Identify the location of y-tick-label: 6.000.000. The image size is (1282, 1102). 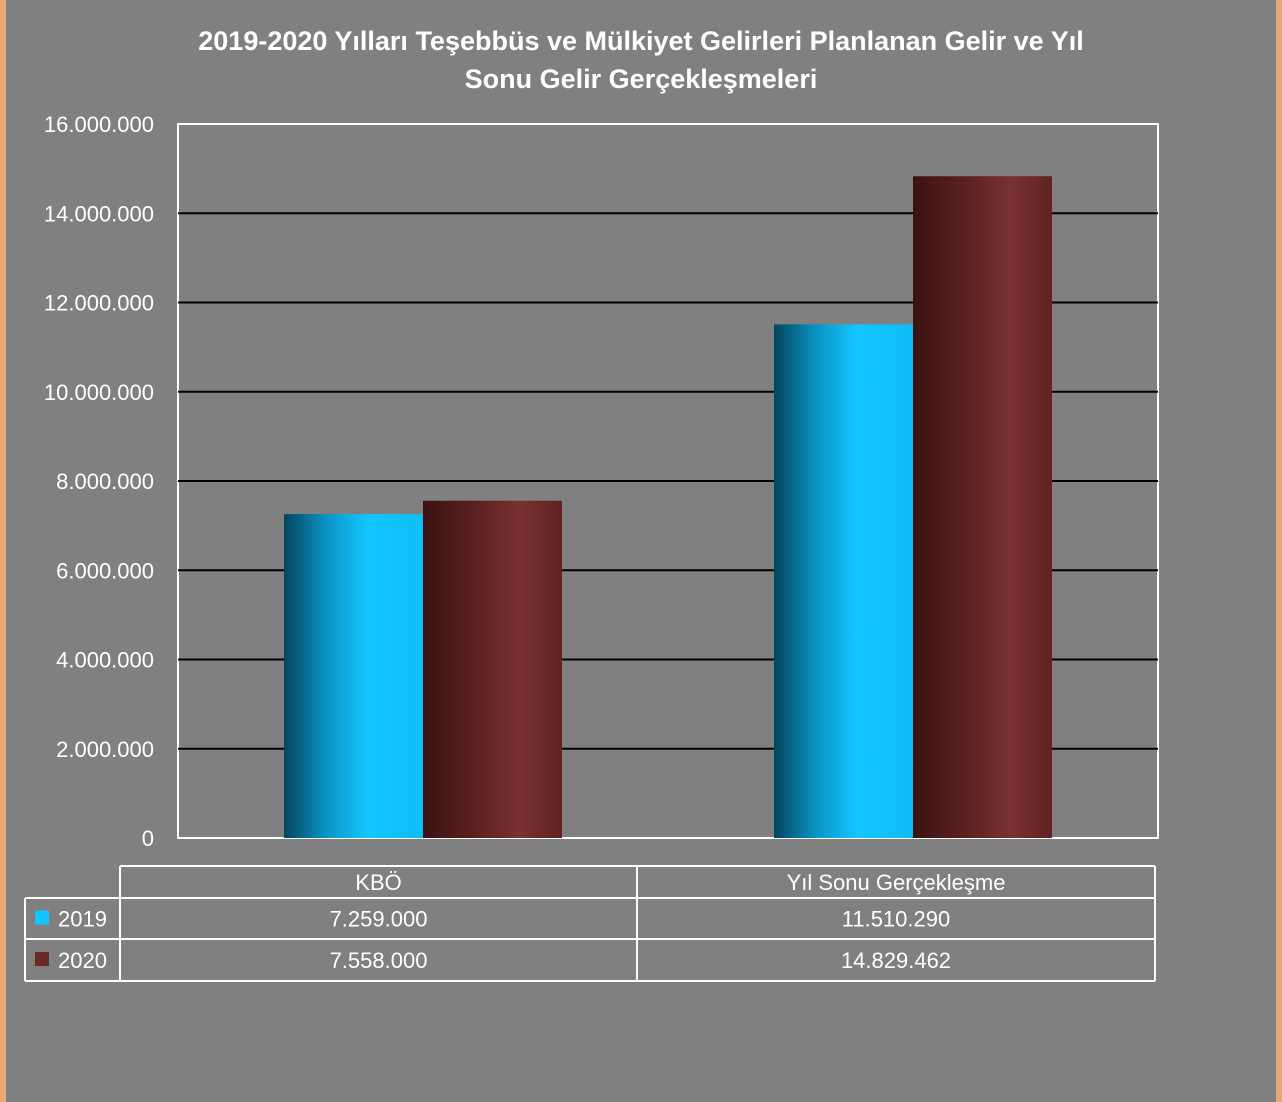
(105, 570).